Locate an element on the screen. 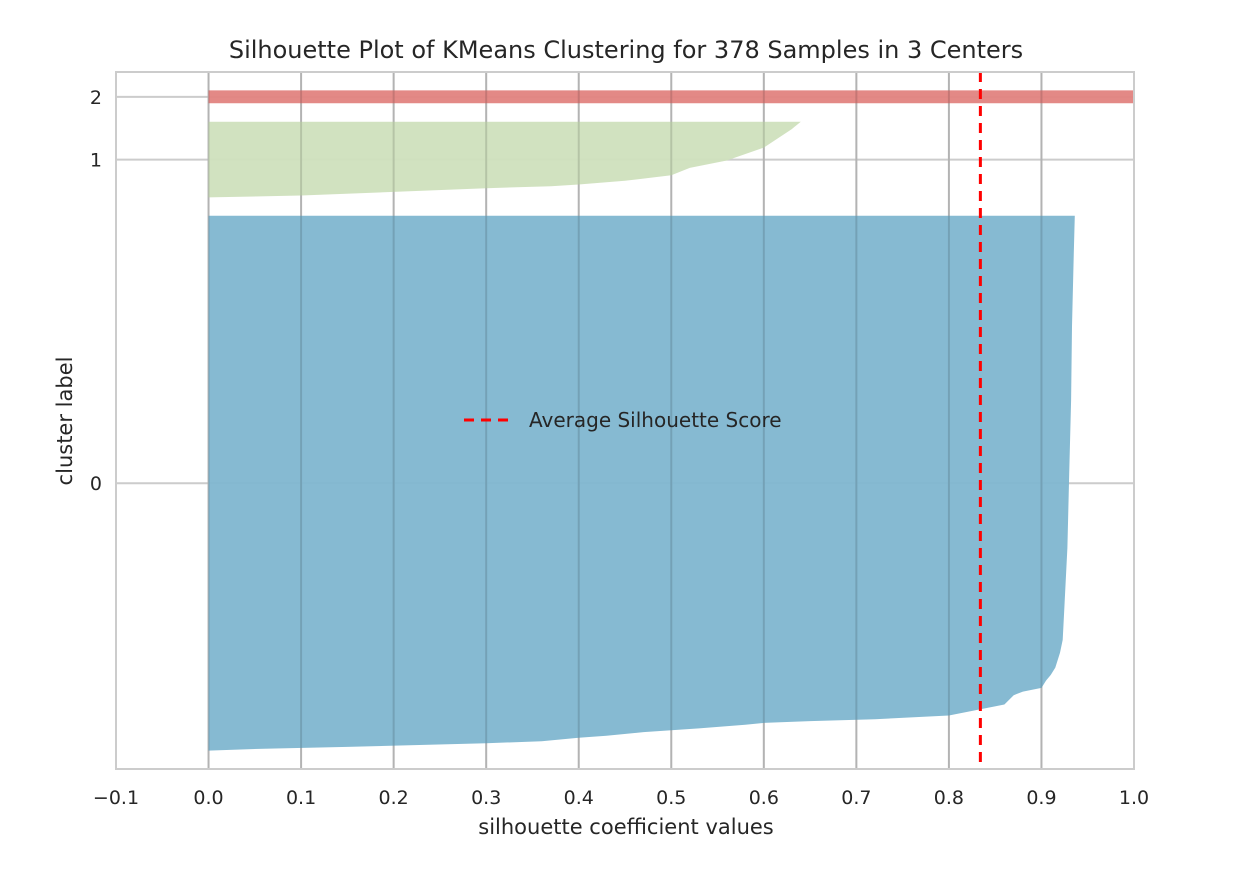  y-tick-label: 0 is located at coordinates (96, 484).